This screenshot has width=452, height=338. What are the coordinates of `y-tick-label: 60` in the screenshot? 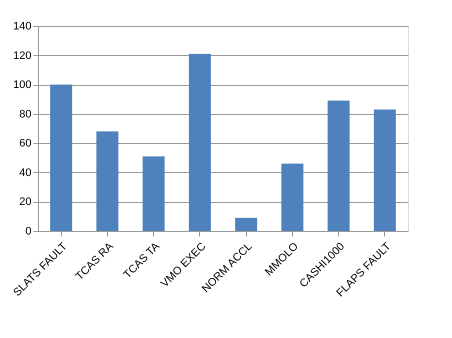 It's located at (25, 144).